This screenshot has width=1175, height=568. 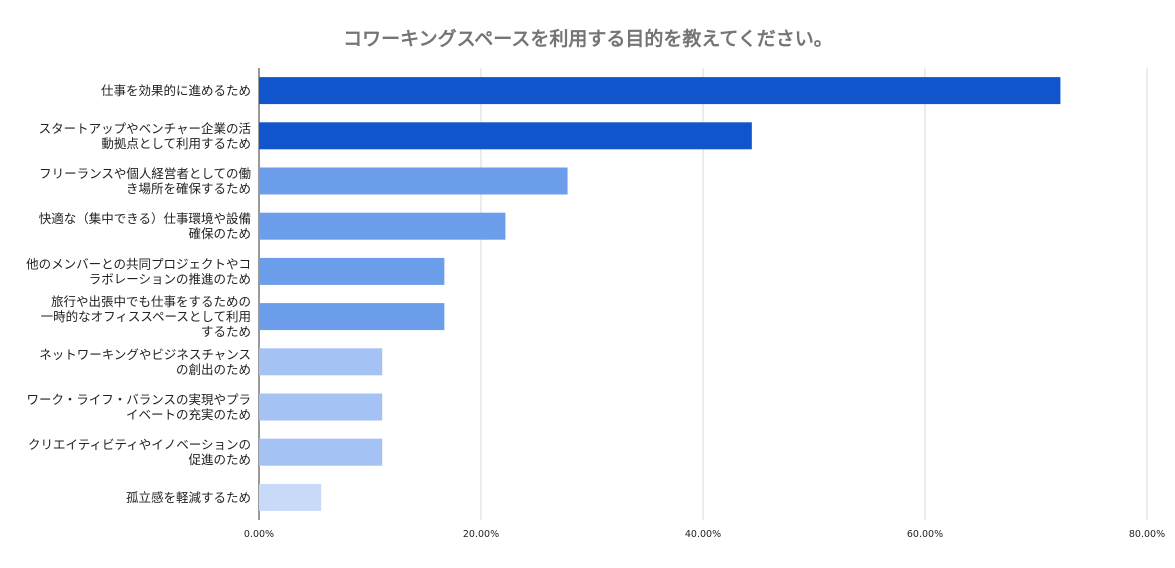 I want to click on x-tick-label: 0.00%, so click(x=259, y=534).